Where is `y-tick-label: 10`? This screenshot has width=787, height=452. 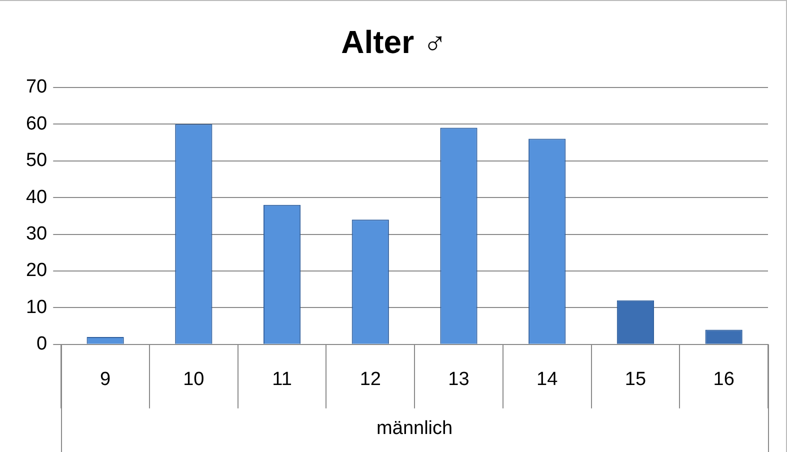 y-tick-label: 10 is located at coordinates (37, 307).